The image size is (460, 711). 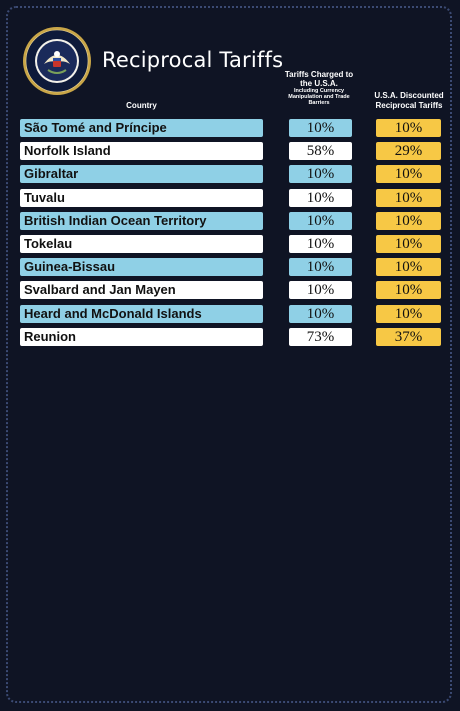 What do you see at coordinates (141, 243) in the screenshot?
I see `country-cell: Tokelau` at bounding box center [141, 243].